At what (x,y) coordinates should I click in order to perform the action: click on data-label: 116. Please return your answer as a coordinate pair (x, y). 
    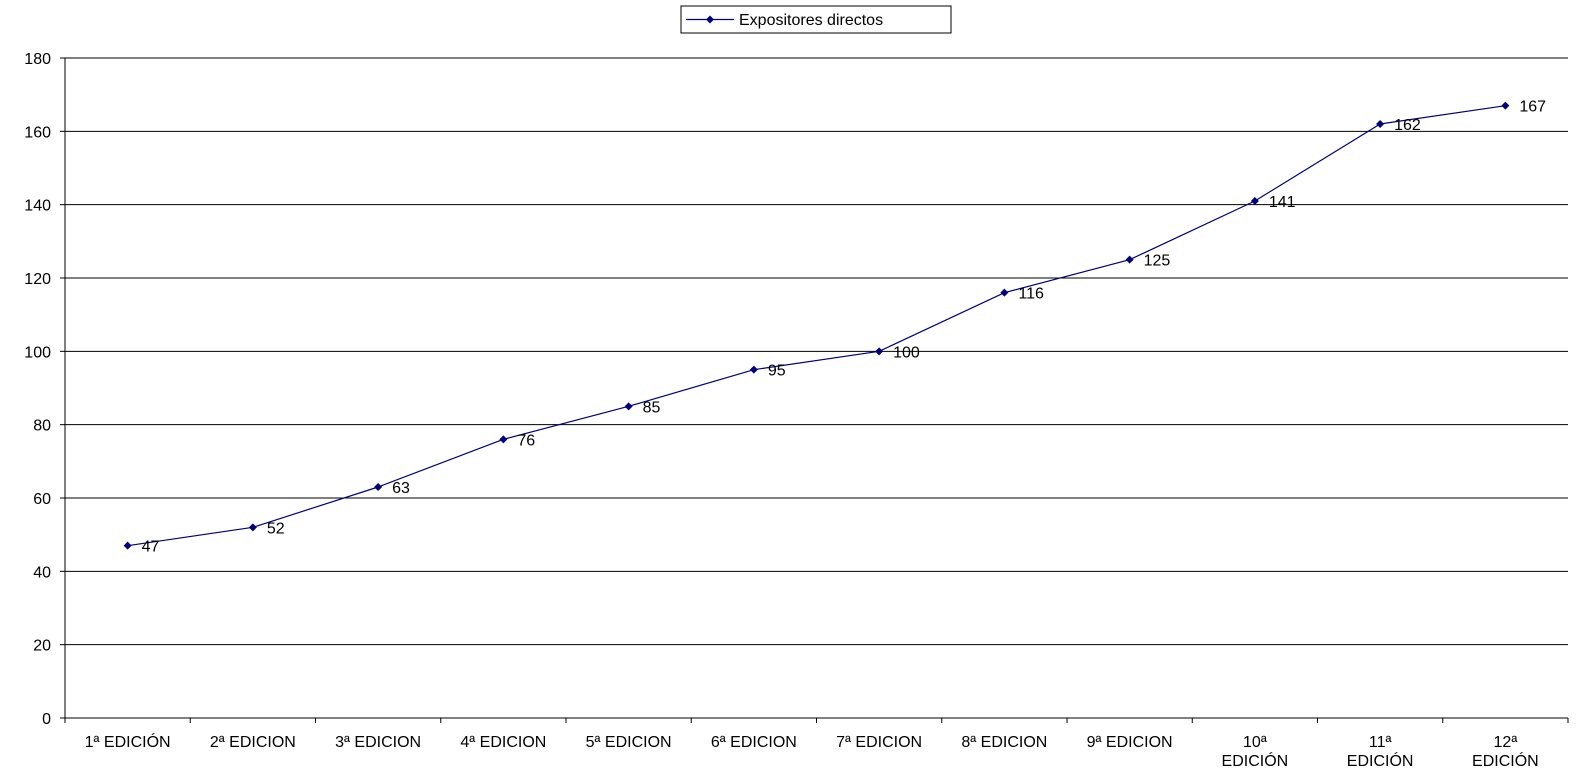
    Looking at the image, I should click on (1031, 294).